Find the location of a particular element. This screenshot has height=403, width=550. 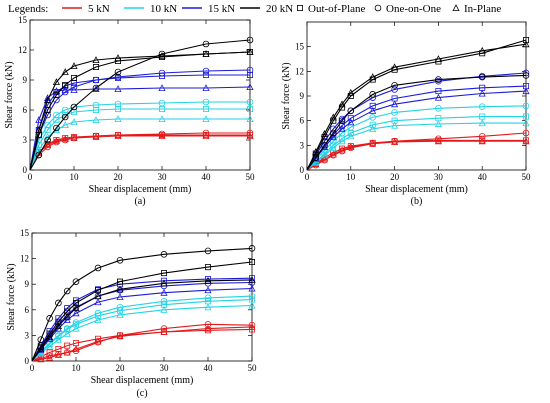

legend-marker-circle is located at coordinates (378, 8).